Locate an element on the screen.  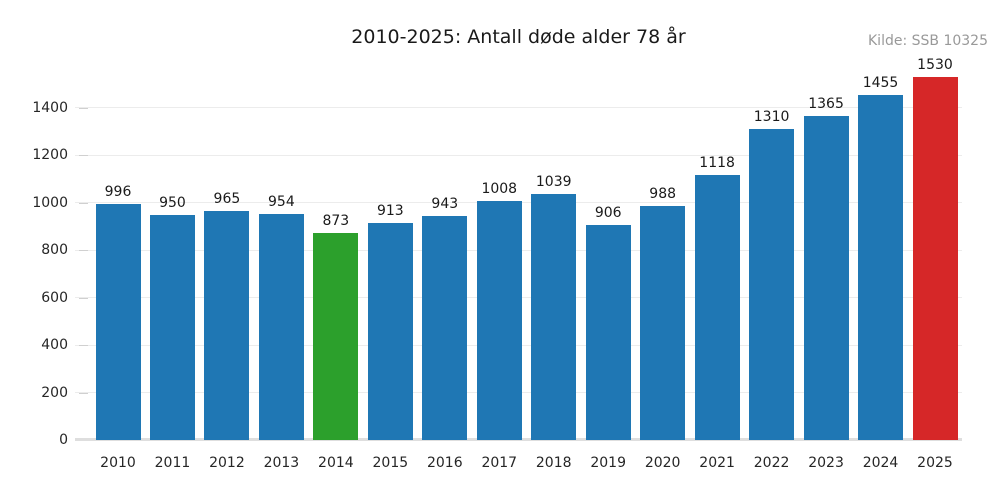
bar-value-label: 1365 is located at coordinates (826, 104).